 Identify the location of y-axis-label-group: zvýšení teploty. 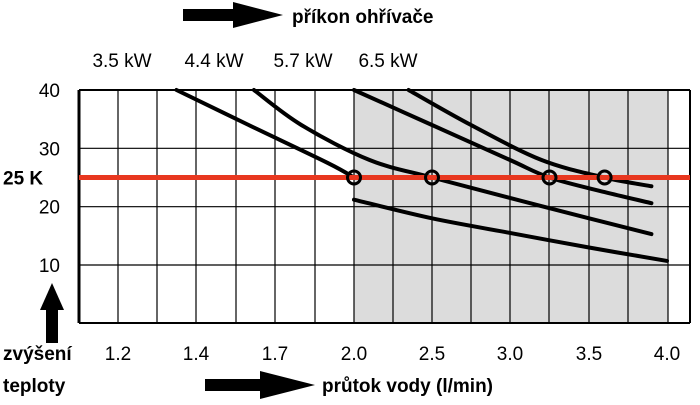
(37, 340).